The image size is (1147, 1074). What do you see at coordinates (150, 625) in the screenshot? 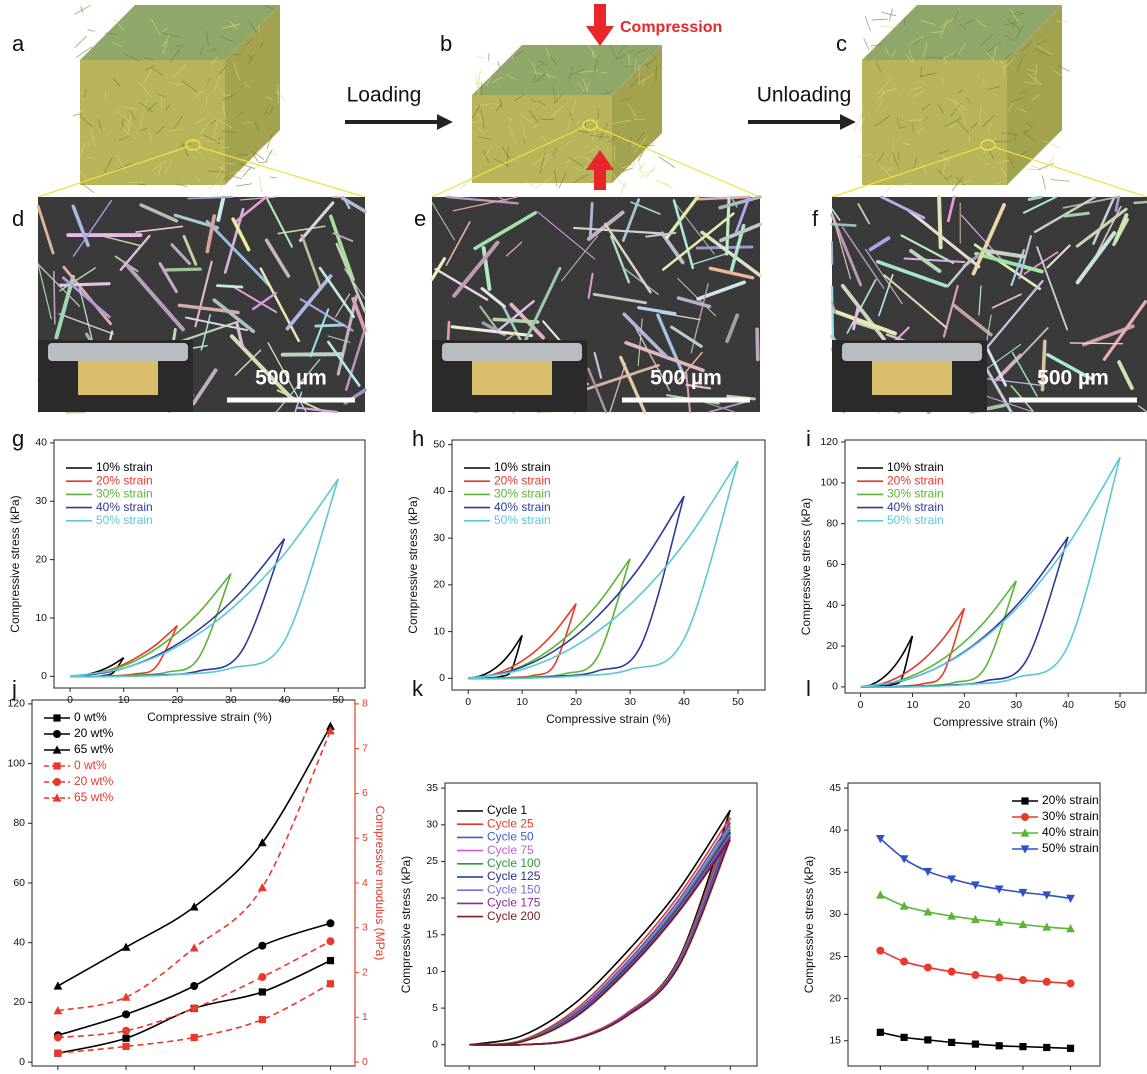
I see `loading-curve` at bounding box center [150, 625].